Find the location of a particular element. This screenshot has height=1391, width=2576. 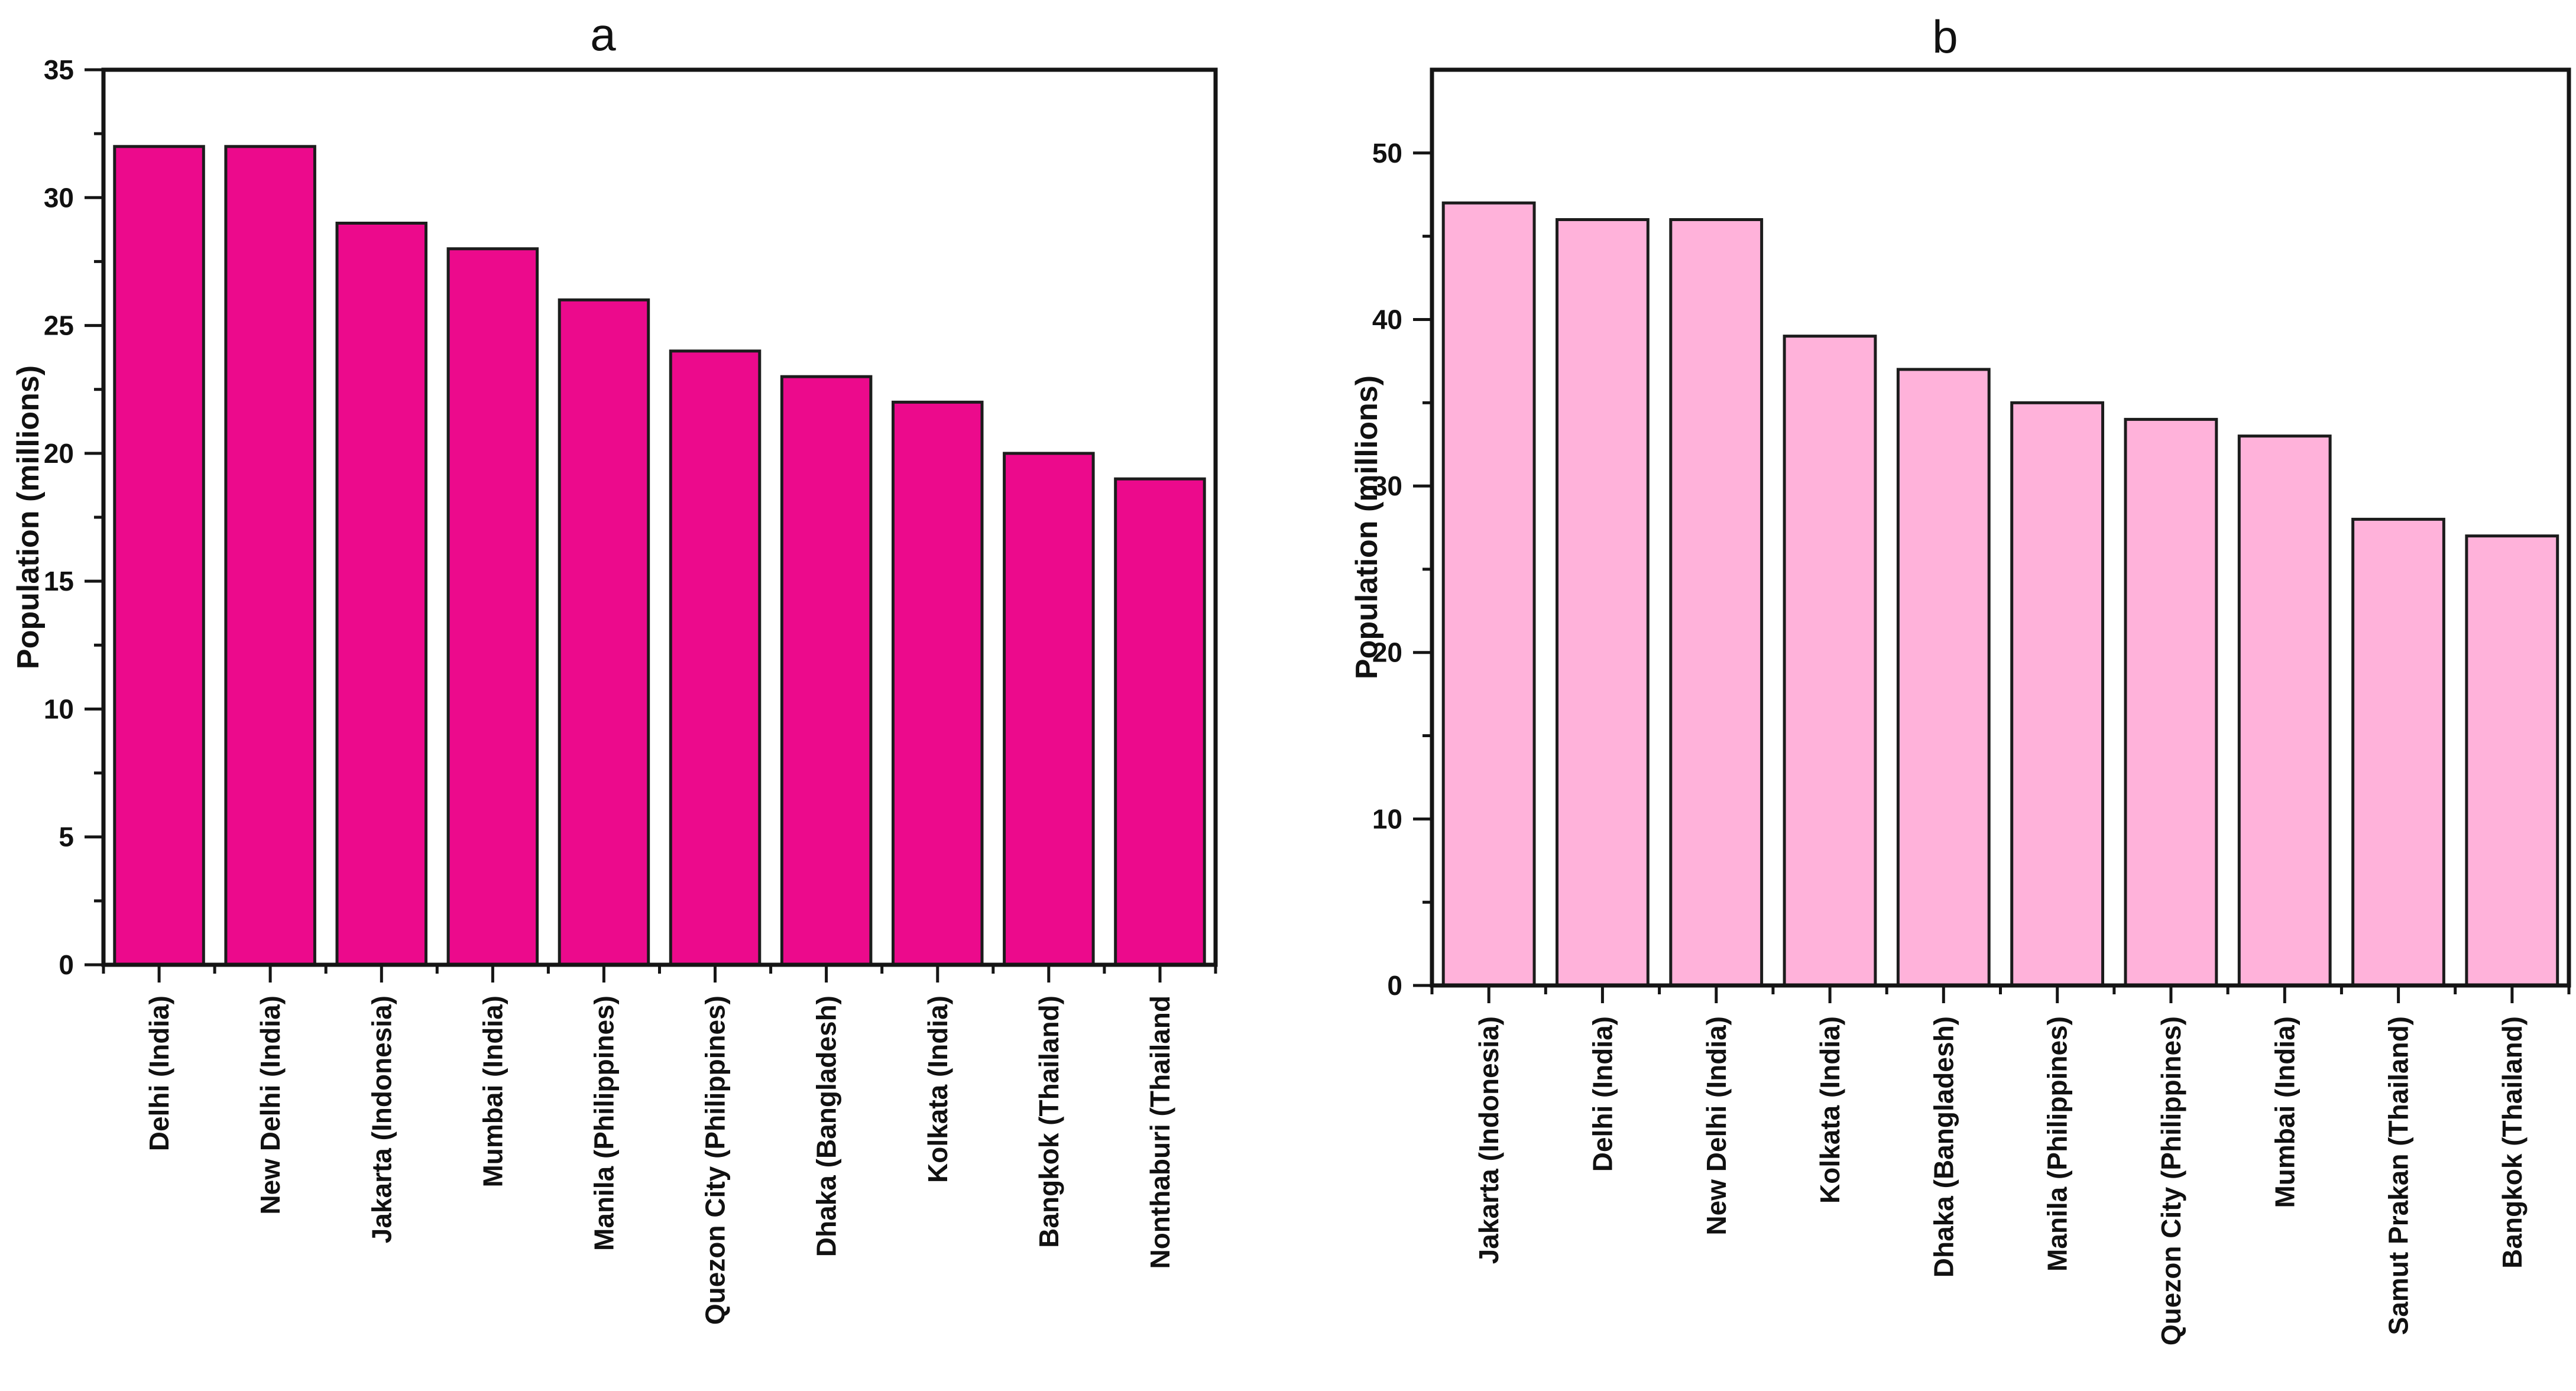

panel-a-y-axis-label: Population (millions) is located at coordinates (28, 518).